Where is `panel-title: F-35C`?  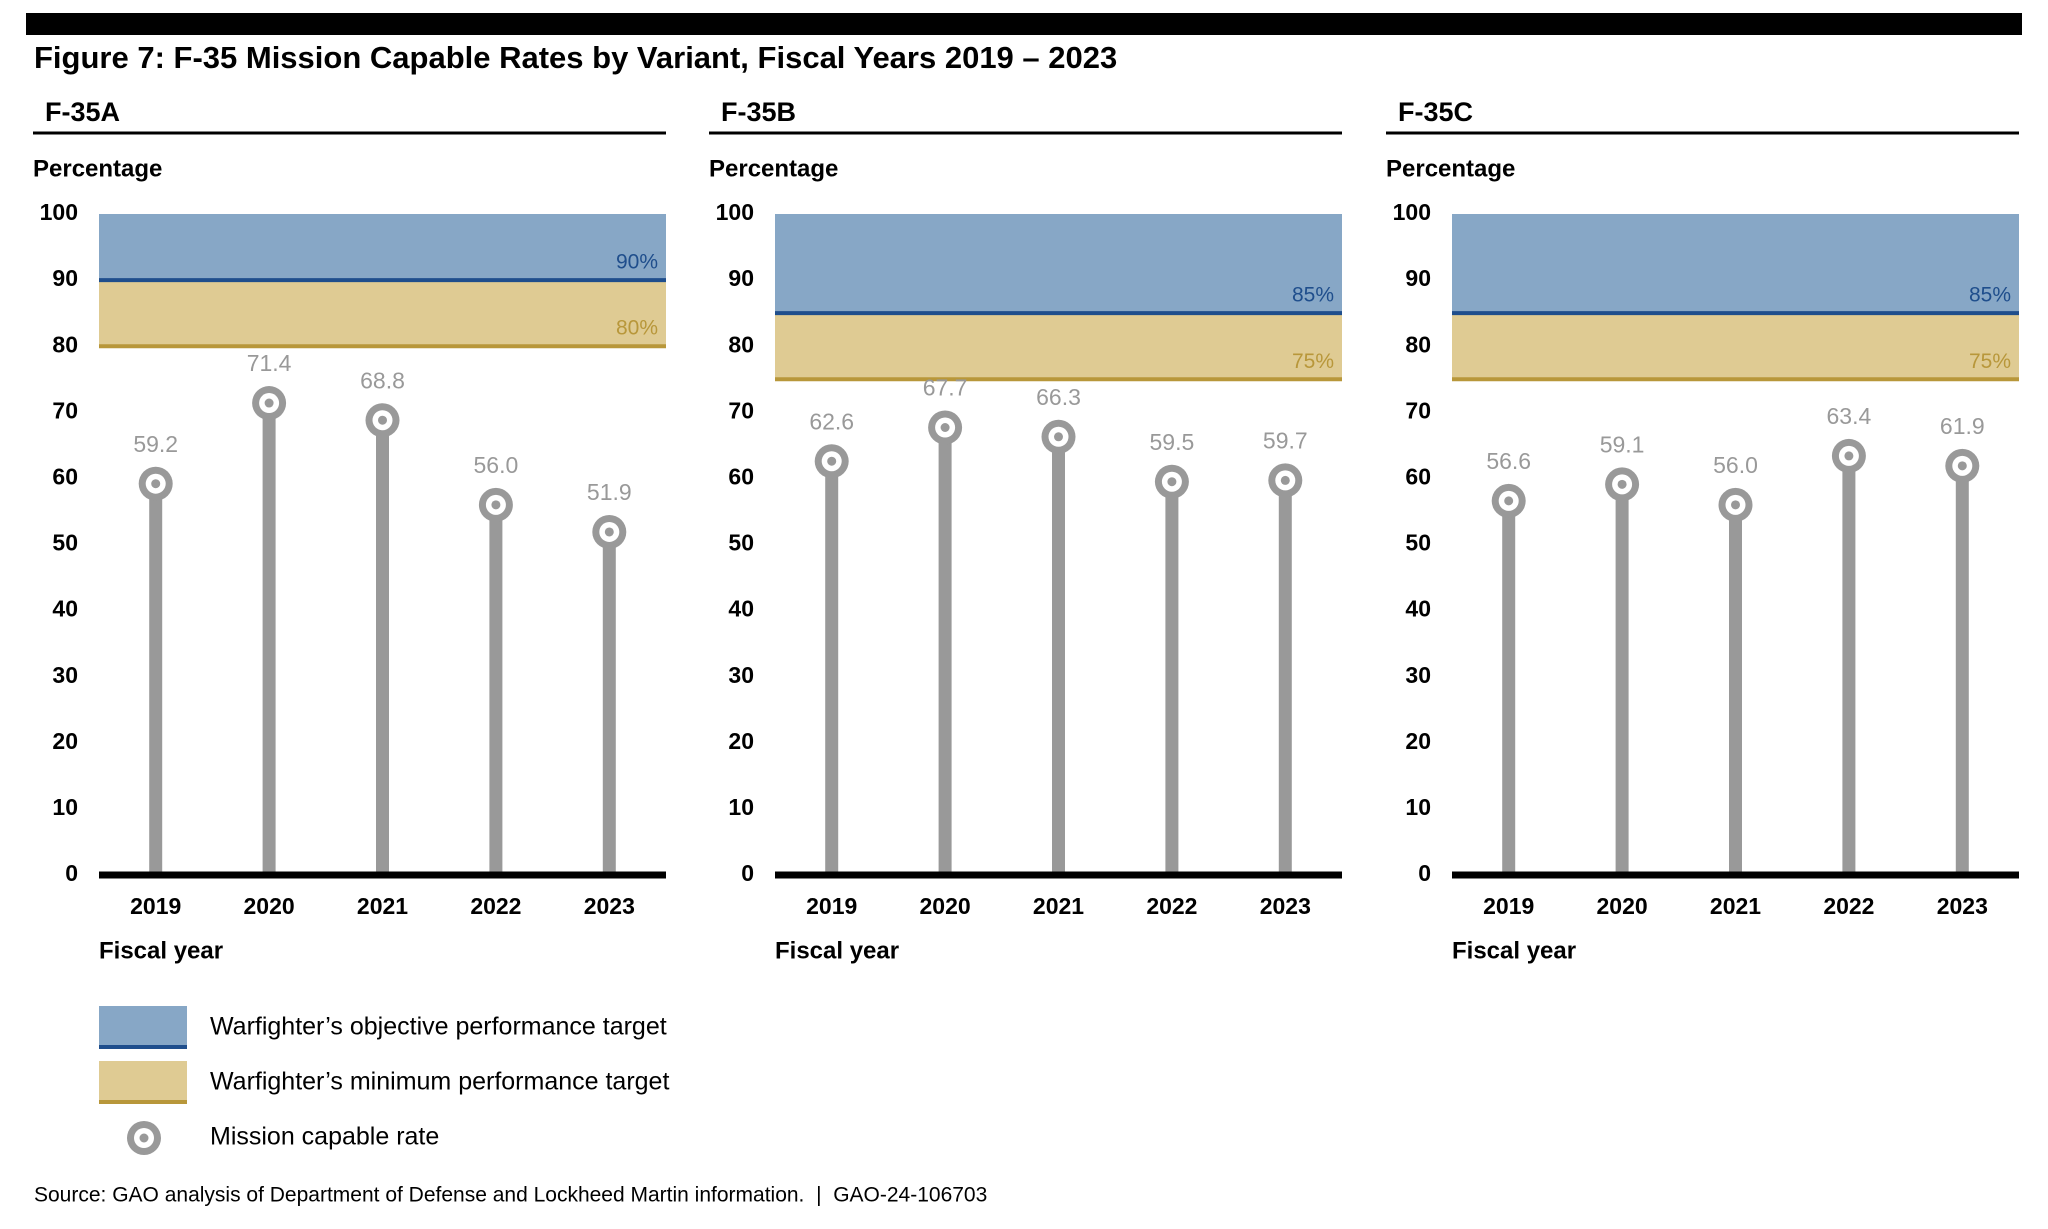 panel-title: F-35C is located at coordinates (1435, 112).